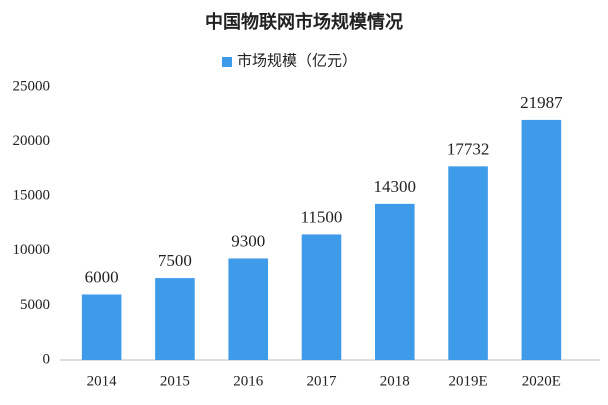 The width and height of the screenshot is (608, 405). Describe the element at coordinates (468, 148) in the screenshot. I see `data-label: 17732` at that location.